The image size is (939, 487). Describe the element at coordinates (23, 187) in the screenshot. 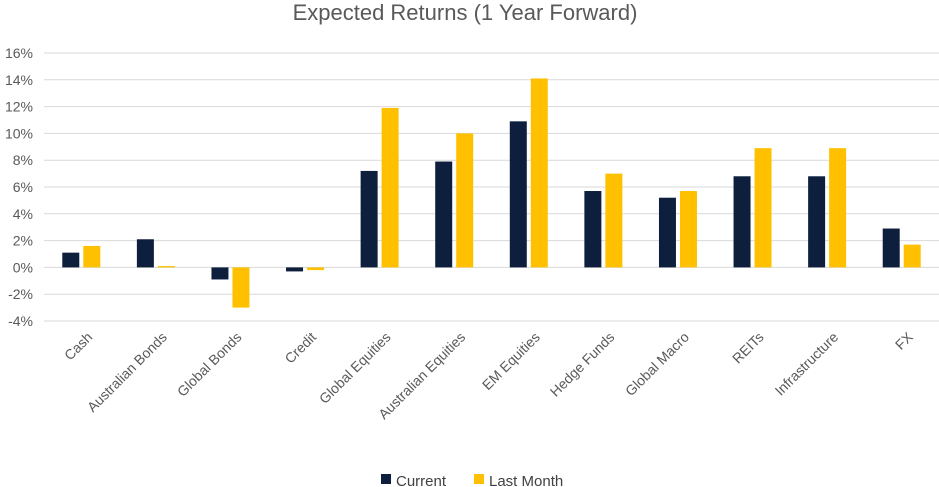

I see `y-tick-label: 6%` at that location.